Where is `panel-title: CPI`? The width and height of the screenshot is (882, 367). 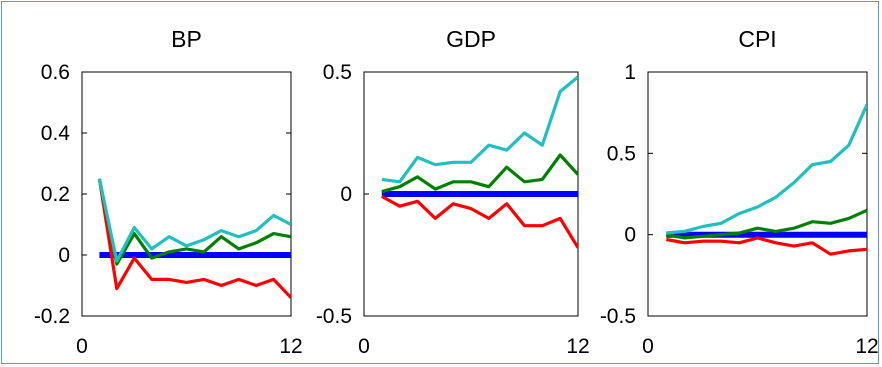
panel-title: CPI is located at coordinates (757, 39).